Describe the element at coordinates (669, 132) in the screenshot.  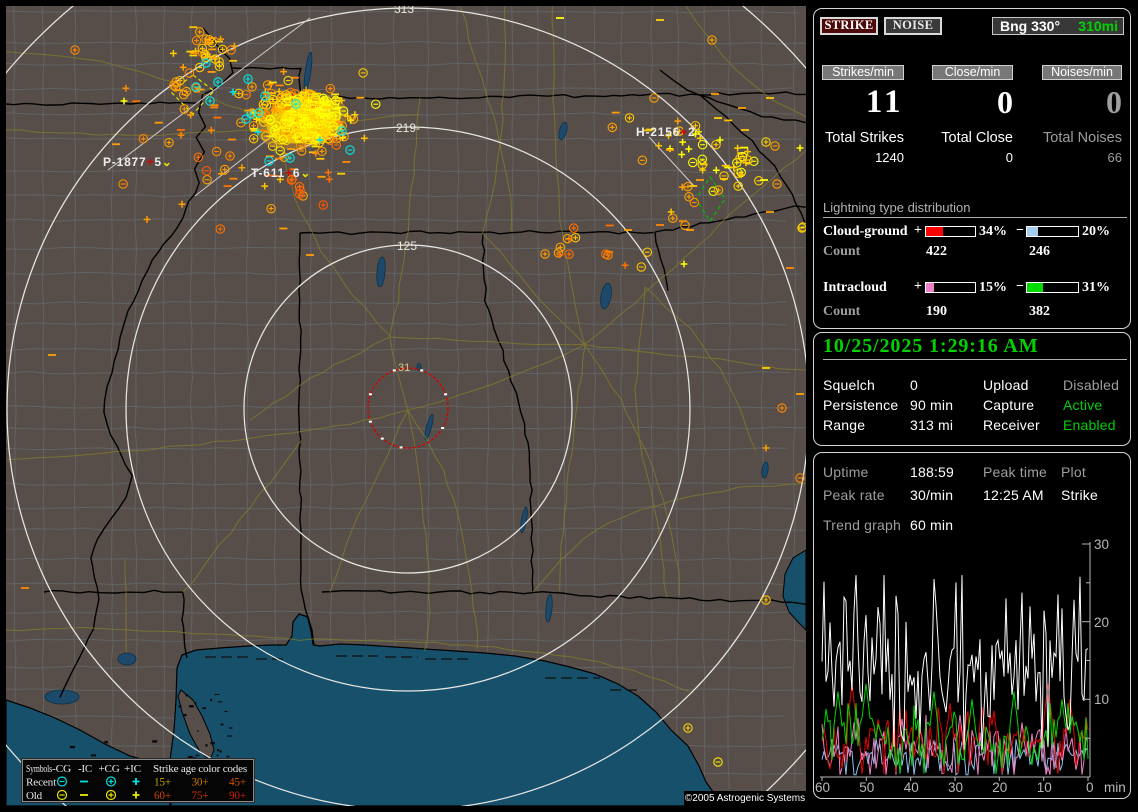
I see `svg-text: H-2156+2+` at that location.